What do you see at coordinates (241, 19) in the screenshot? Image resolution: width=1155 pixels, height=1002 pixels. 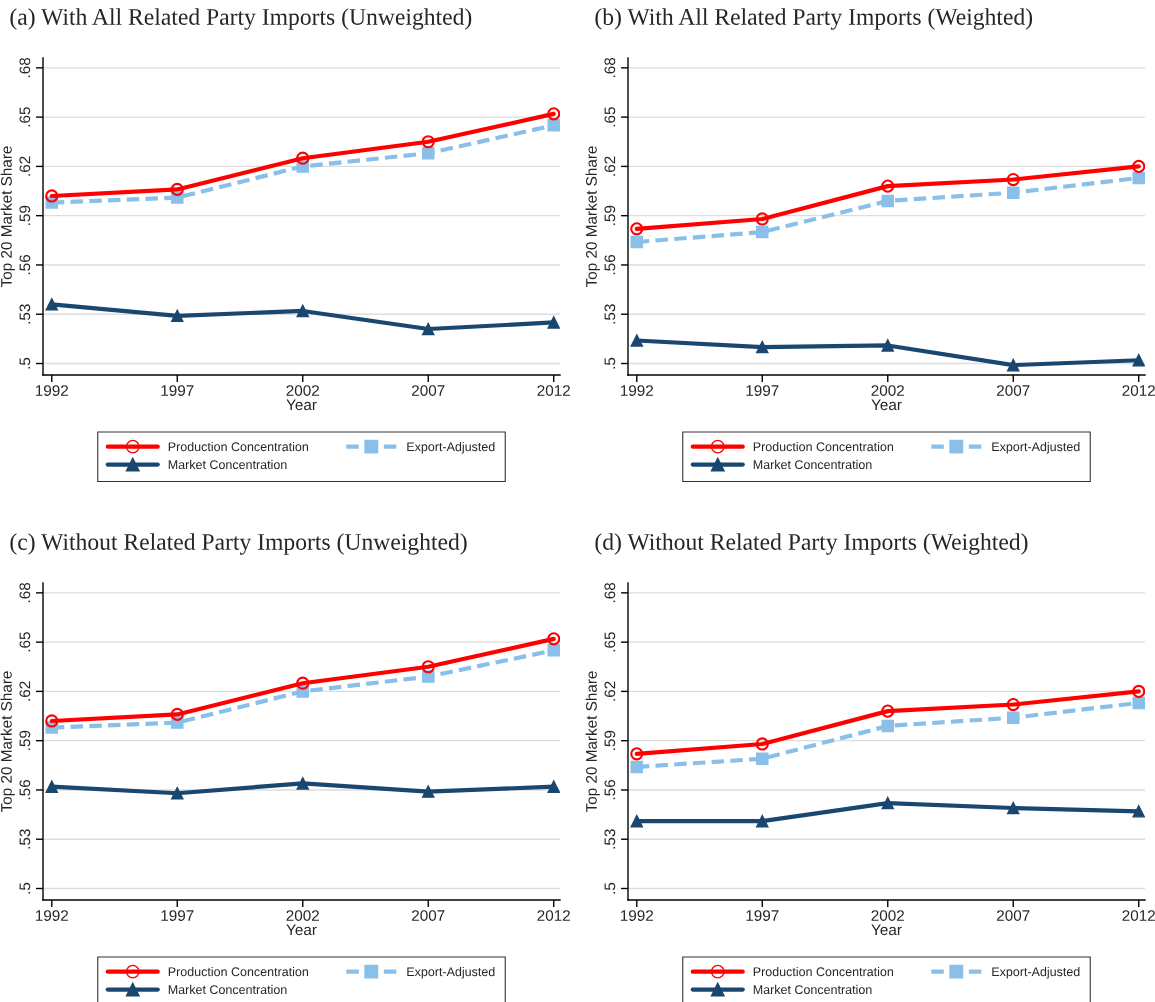 I see `chart-title: (a) With All Related Party Imports (Unweighted)` at bounding box center [241, 19].